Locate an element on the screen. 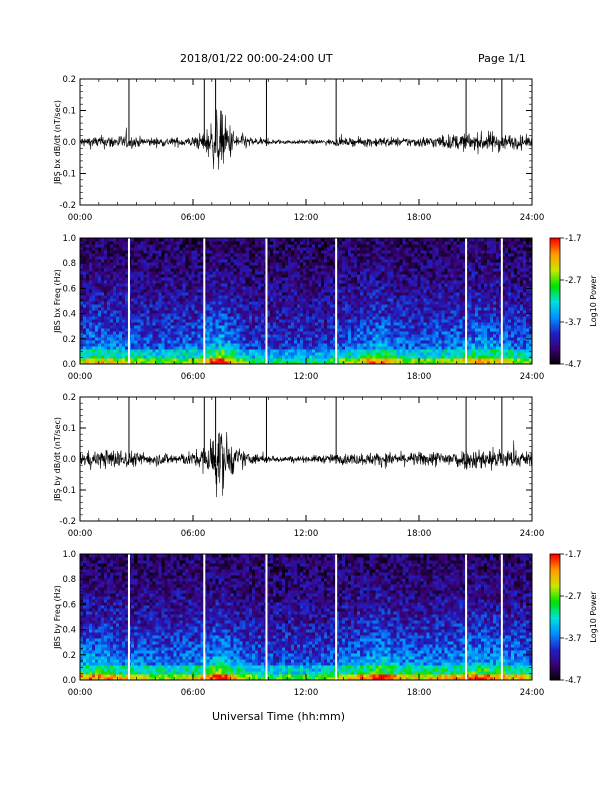  y-tick-label: 0.1 is located at coordinates (69, 112).